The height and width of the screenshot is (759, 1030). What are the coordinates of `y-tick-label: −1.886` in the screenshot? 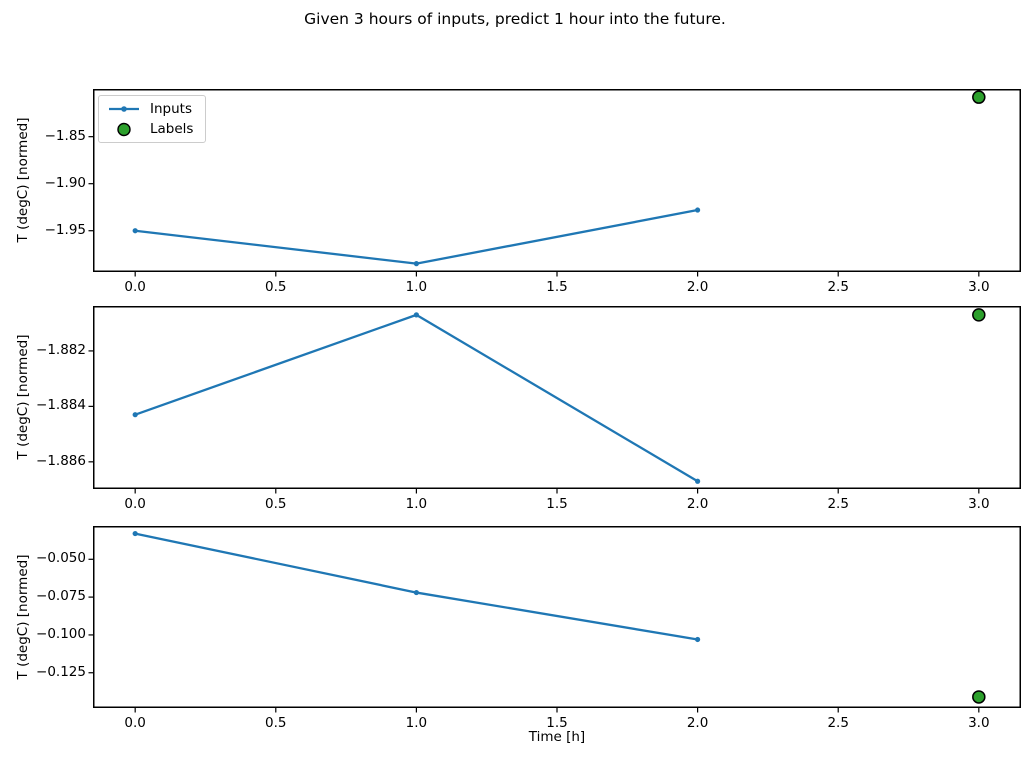 It's located at (61, 460).